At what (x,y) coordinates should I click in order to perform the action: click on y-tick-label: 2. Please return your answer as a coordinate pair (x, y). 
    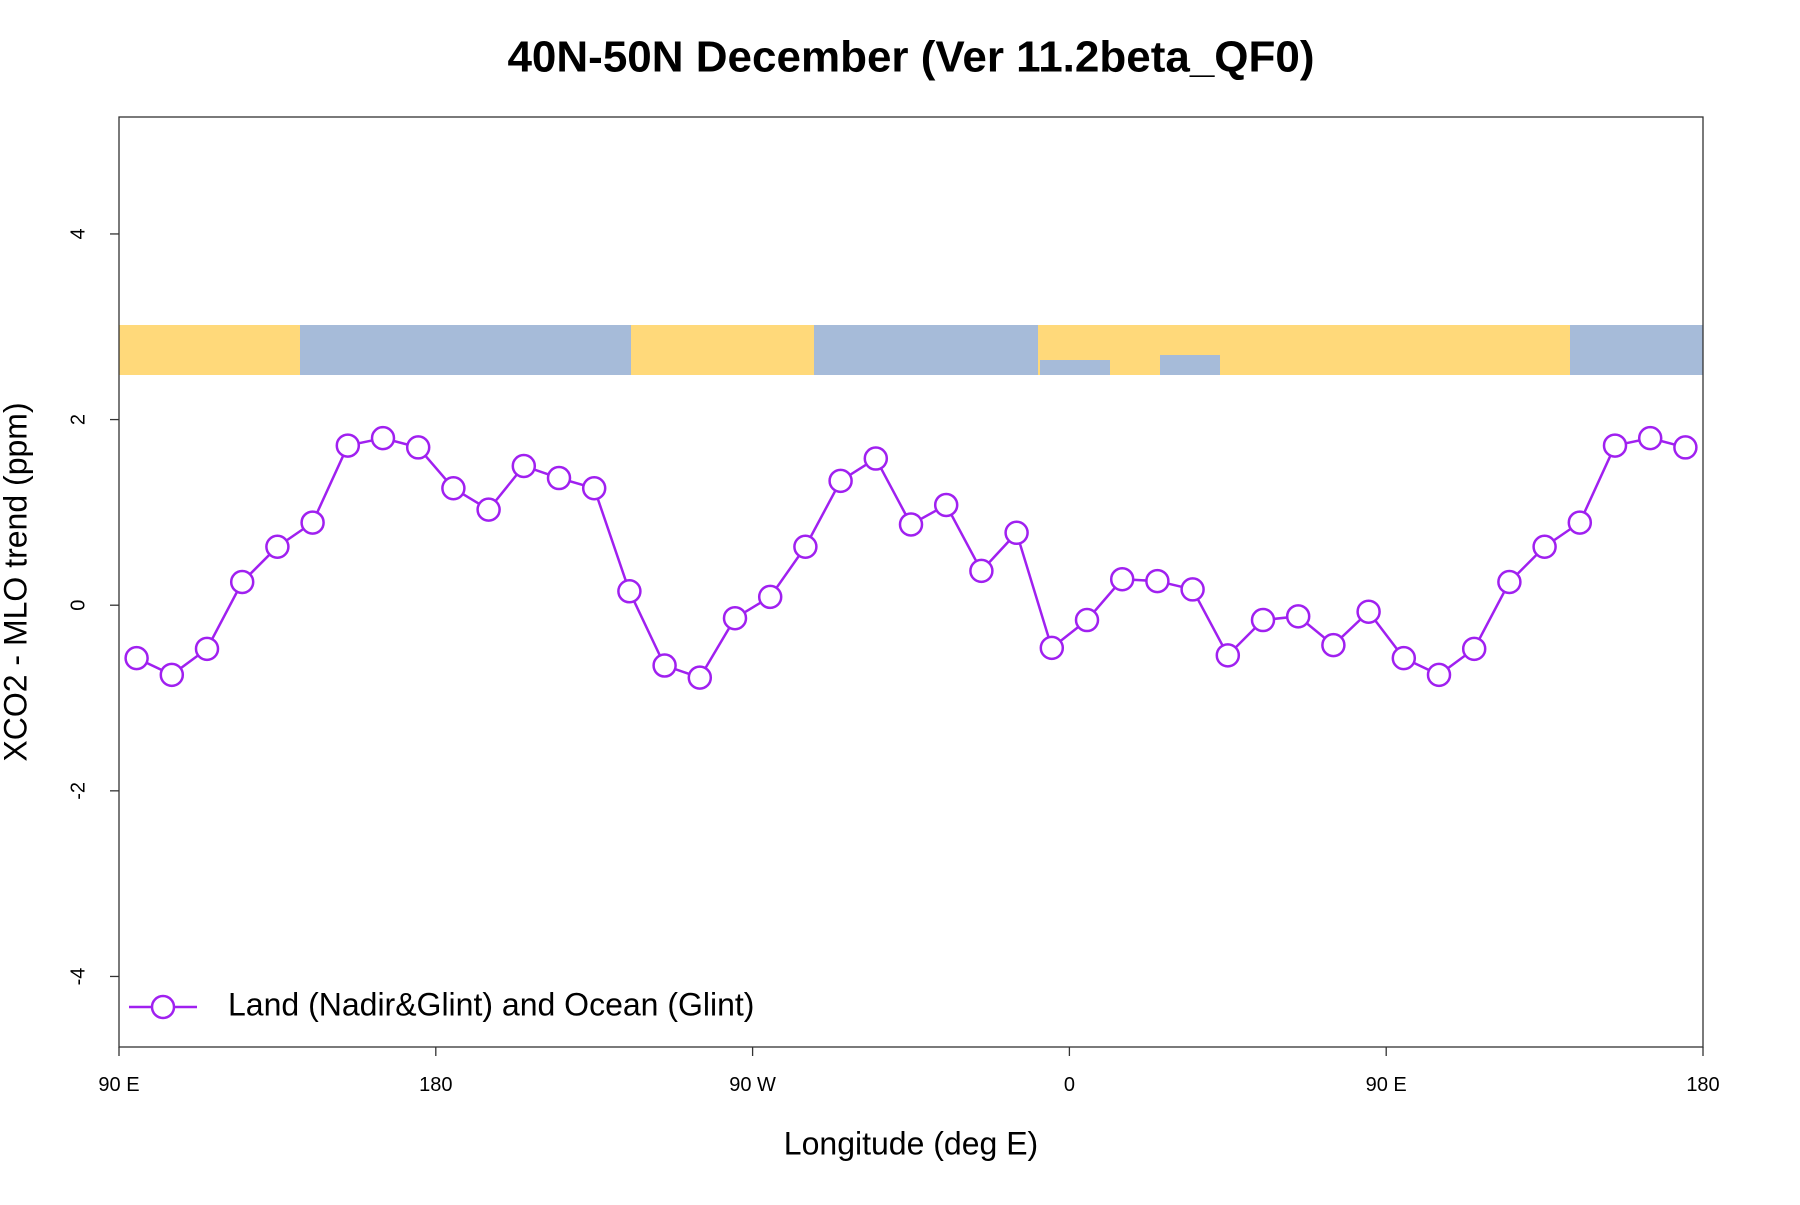
    Looking at the image, I should click on (78, 419).